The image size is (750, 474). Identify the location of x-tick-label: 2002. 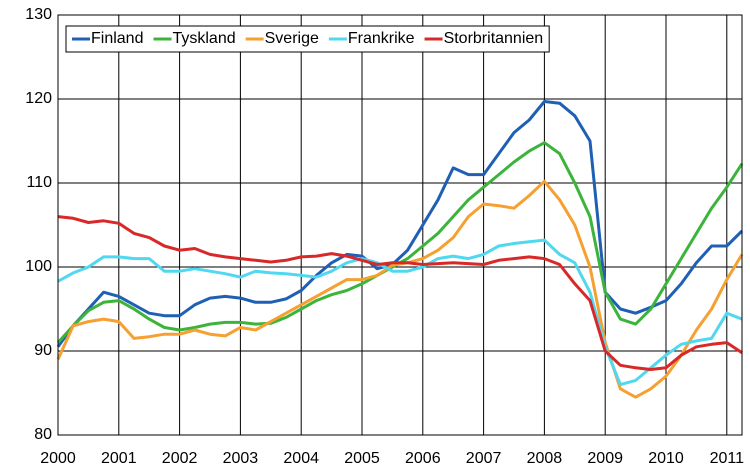
(180, 458).